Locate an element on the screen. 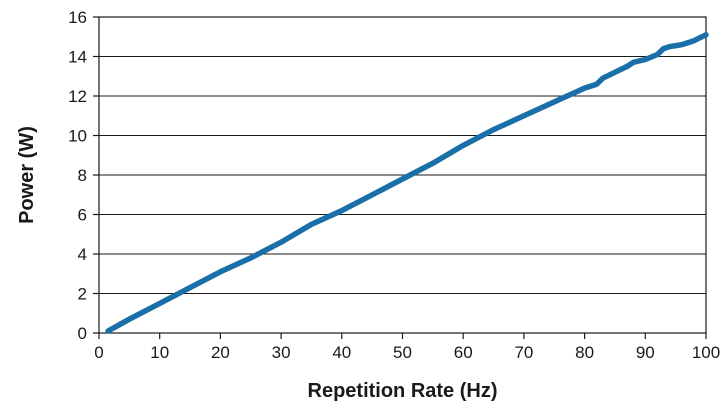 Image resolution: width=727 pixels, height=413 pixels. x-tick-label-30: 30 is located at coordinates (281, 352).